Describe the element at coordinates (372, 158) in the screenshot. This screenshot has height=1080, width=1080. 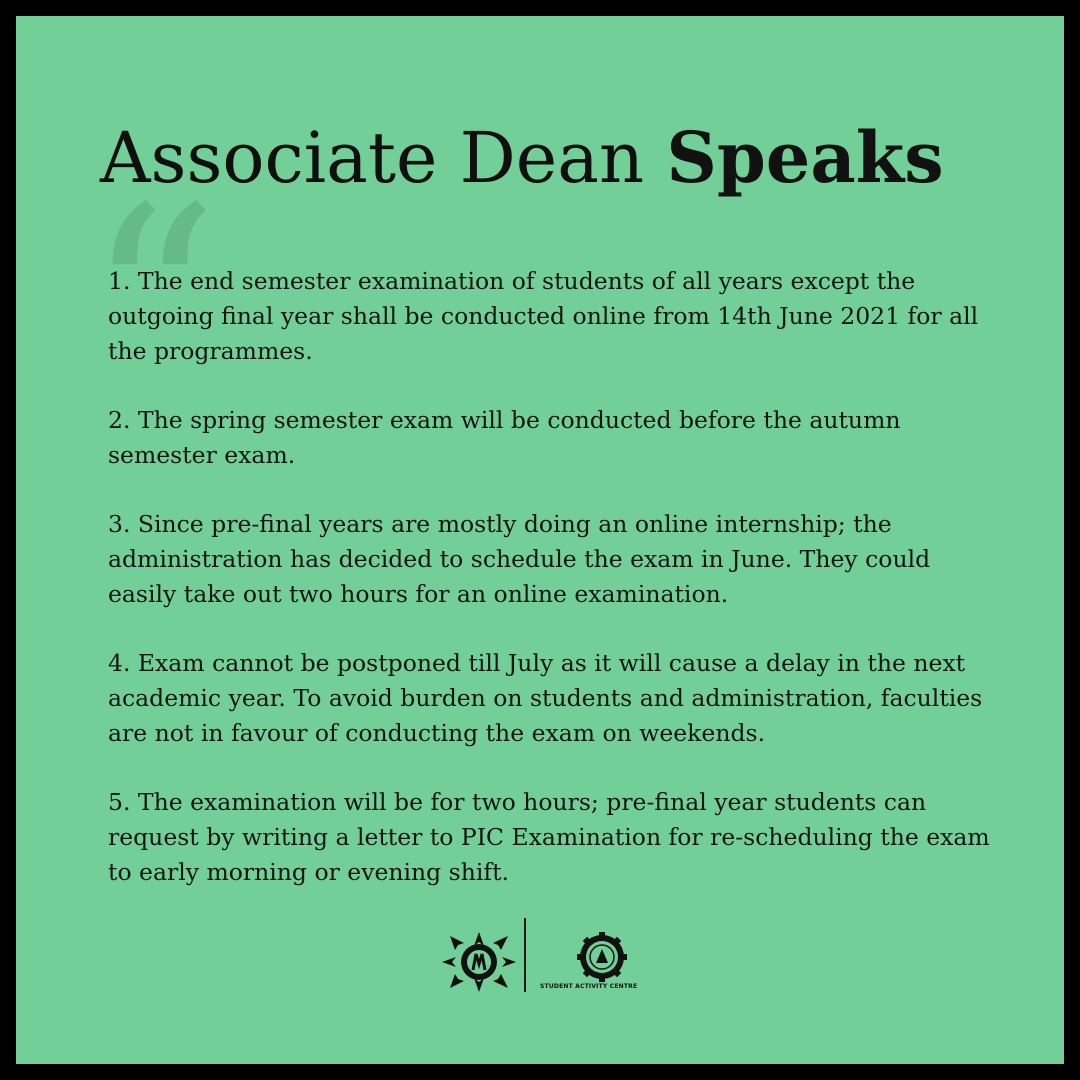
I see `title-main: Associate Dean` at that location.